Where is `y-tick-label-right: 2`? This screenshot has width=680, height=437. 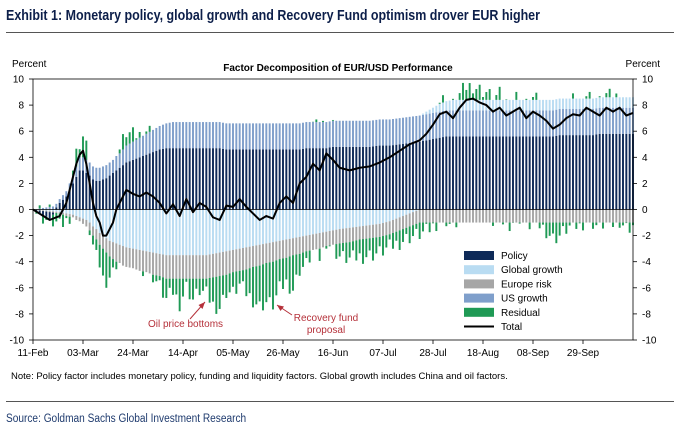
y-tick-label-right: 2 is located at coordinates (645, 184).